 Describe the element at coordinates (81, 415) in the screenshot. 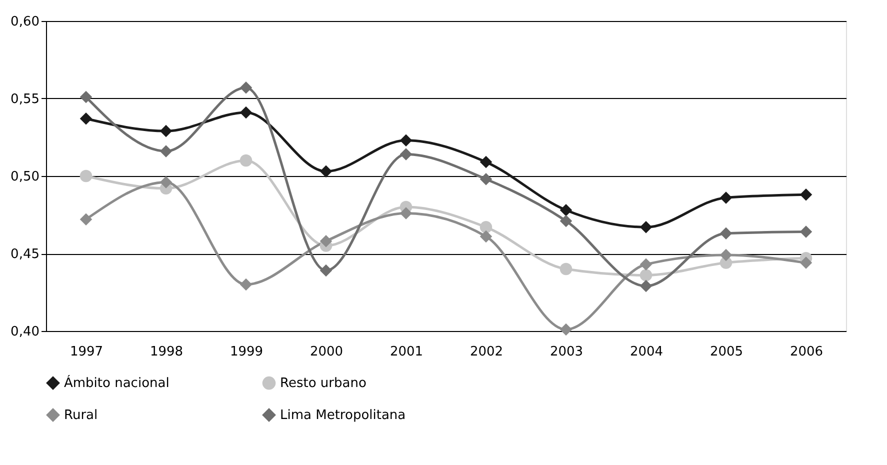

I see `legend-label: Rural` at that location.